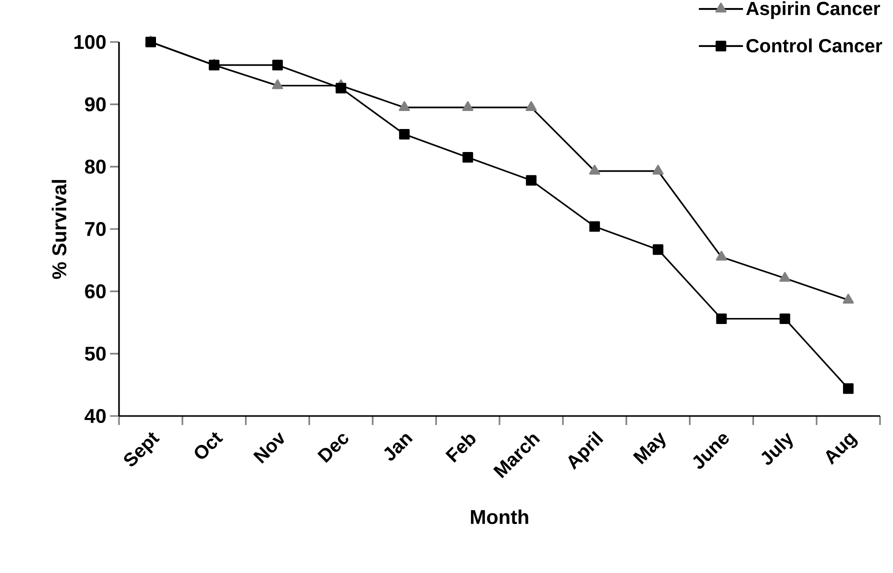 This screenshot has height=573, width=893. Describe the element at coordinates (95, 167) in the screenshot. I see `y-tick-label: 80` at that location.